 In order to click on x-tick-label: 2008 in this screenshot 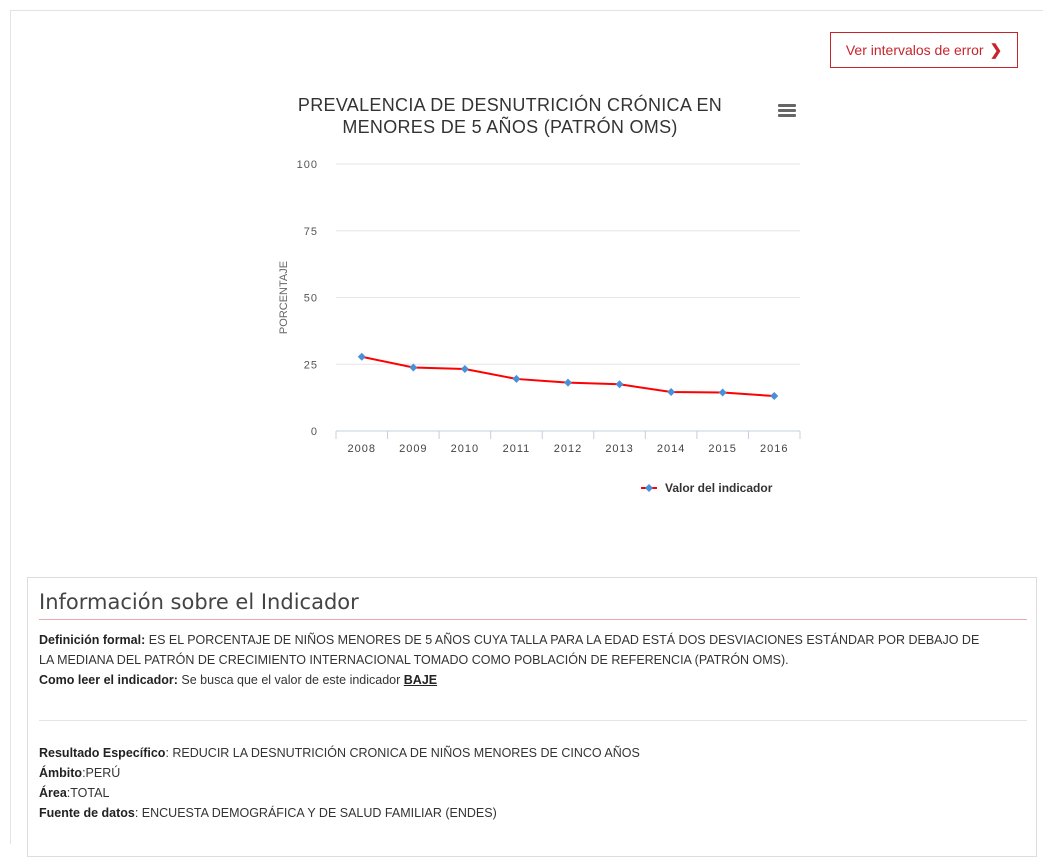, I will do `click(362, 449)`.